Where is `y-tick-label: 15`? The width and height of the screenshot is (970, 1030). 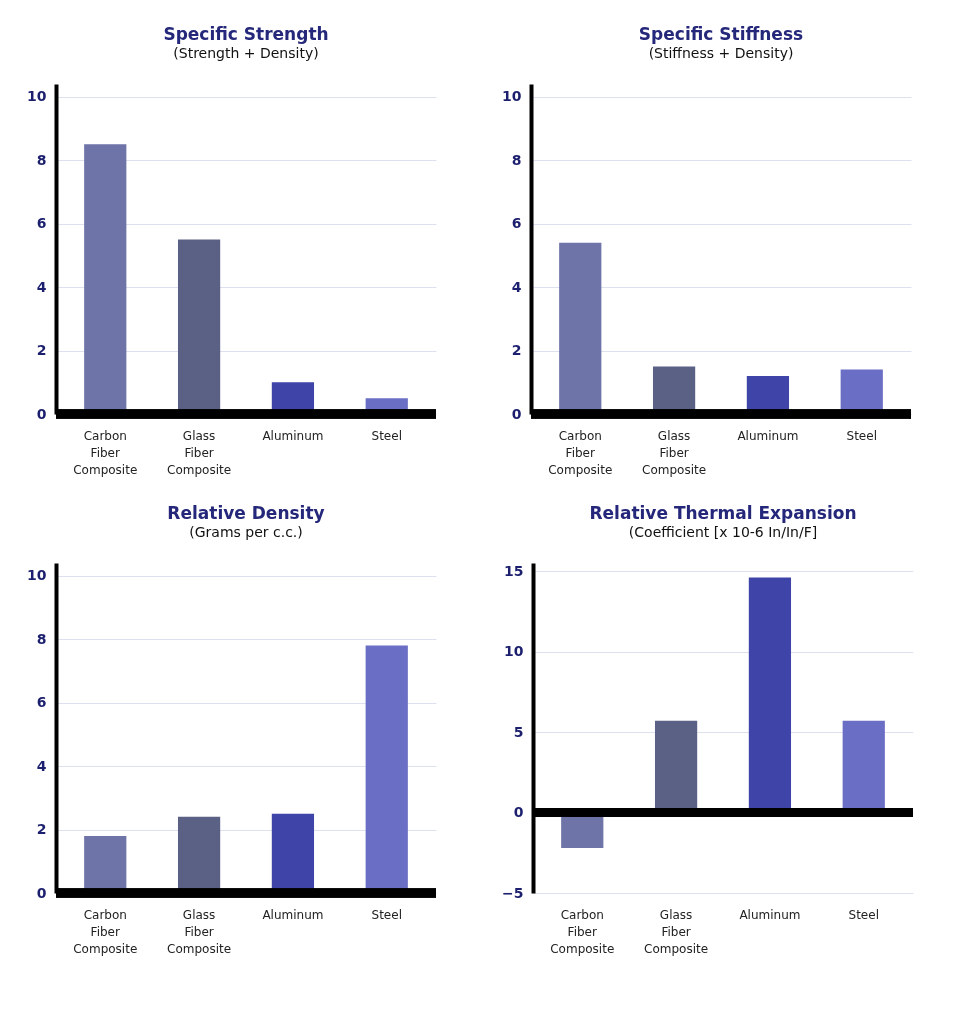
y-tick-label: 15 is located at coordinates (514, 570).